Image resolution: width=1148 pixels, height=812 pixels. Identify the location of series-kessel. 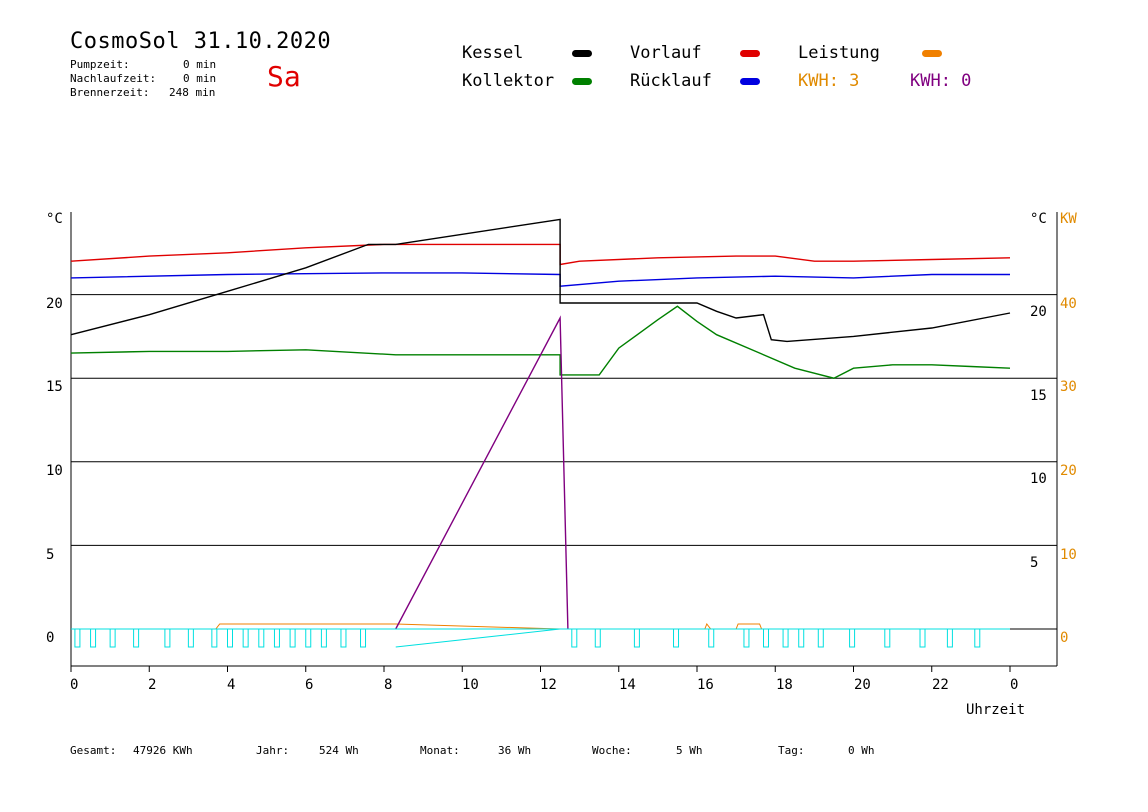
(540, 280).